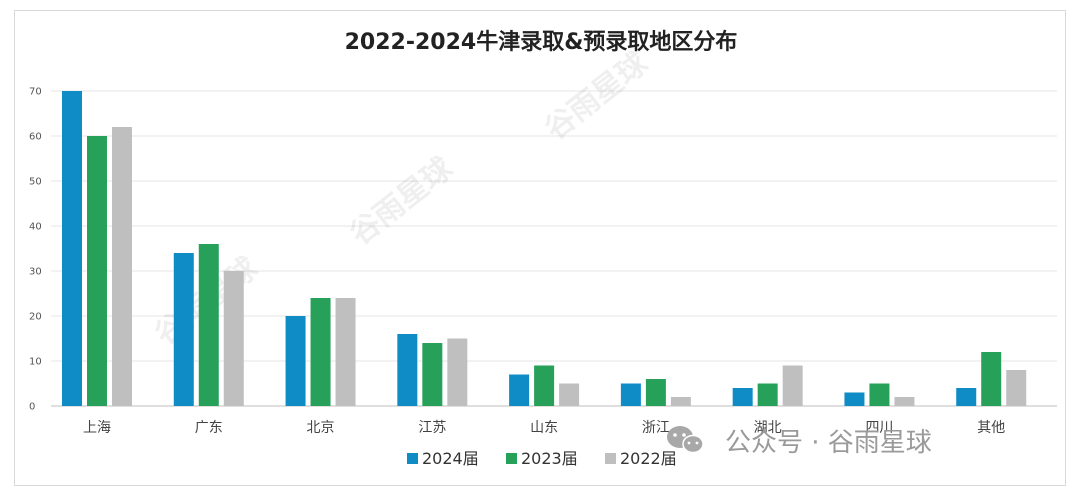 This screenshot has height=498, width=1080. What do you see at coordinates (656, 428) in the screenshot?
I see `x-tick-label: 浙江` at bounding box center [656, 428].